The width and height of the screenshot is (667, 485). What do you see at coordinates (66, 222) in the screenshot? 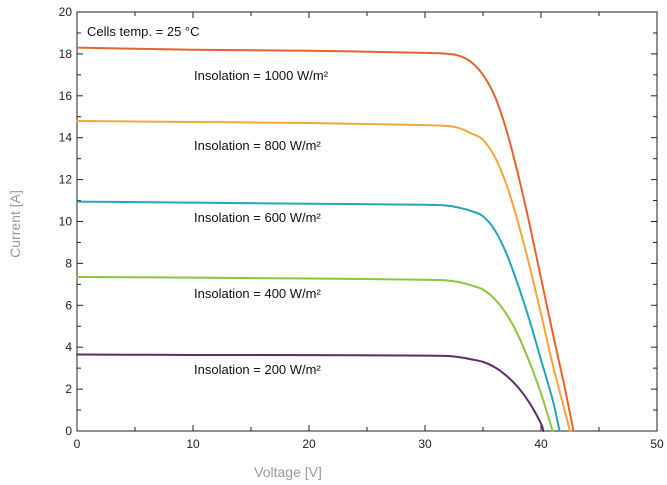
I see `y-tick-label: 10` at bounding box center [66, 222].